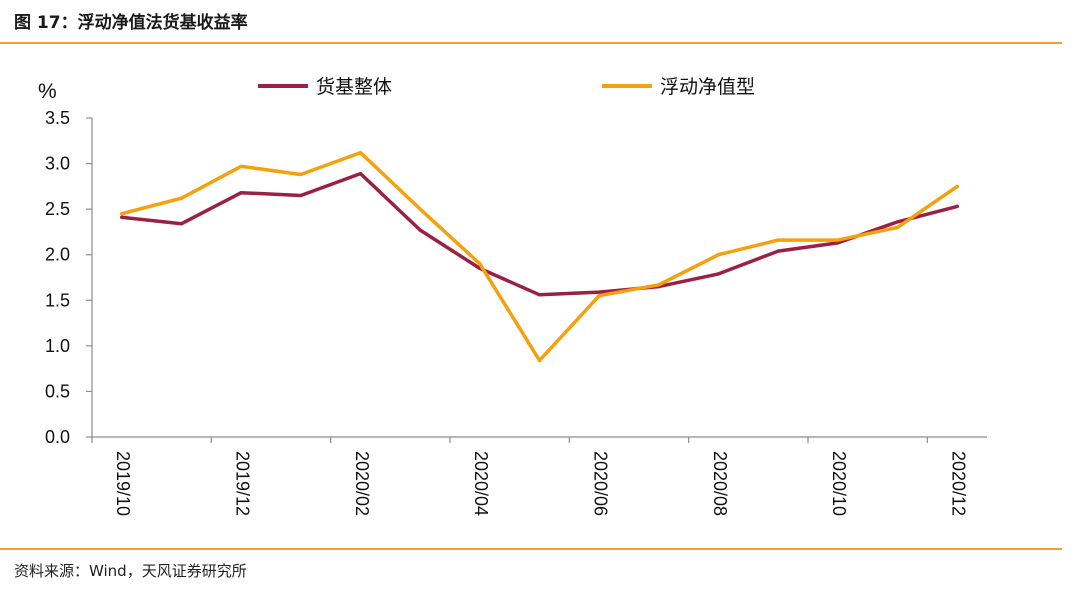  Describe the element at coordinates (123, 483) in the screenshot. I see `x-tick-label: 2019/10` at that location.